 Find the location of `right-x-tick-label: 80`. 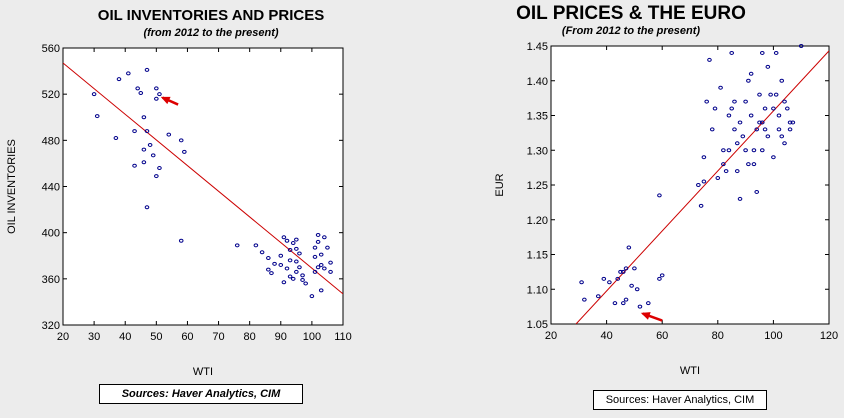

right-x-tick-label: 80 is located at coordinates (718, 336).